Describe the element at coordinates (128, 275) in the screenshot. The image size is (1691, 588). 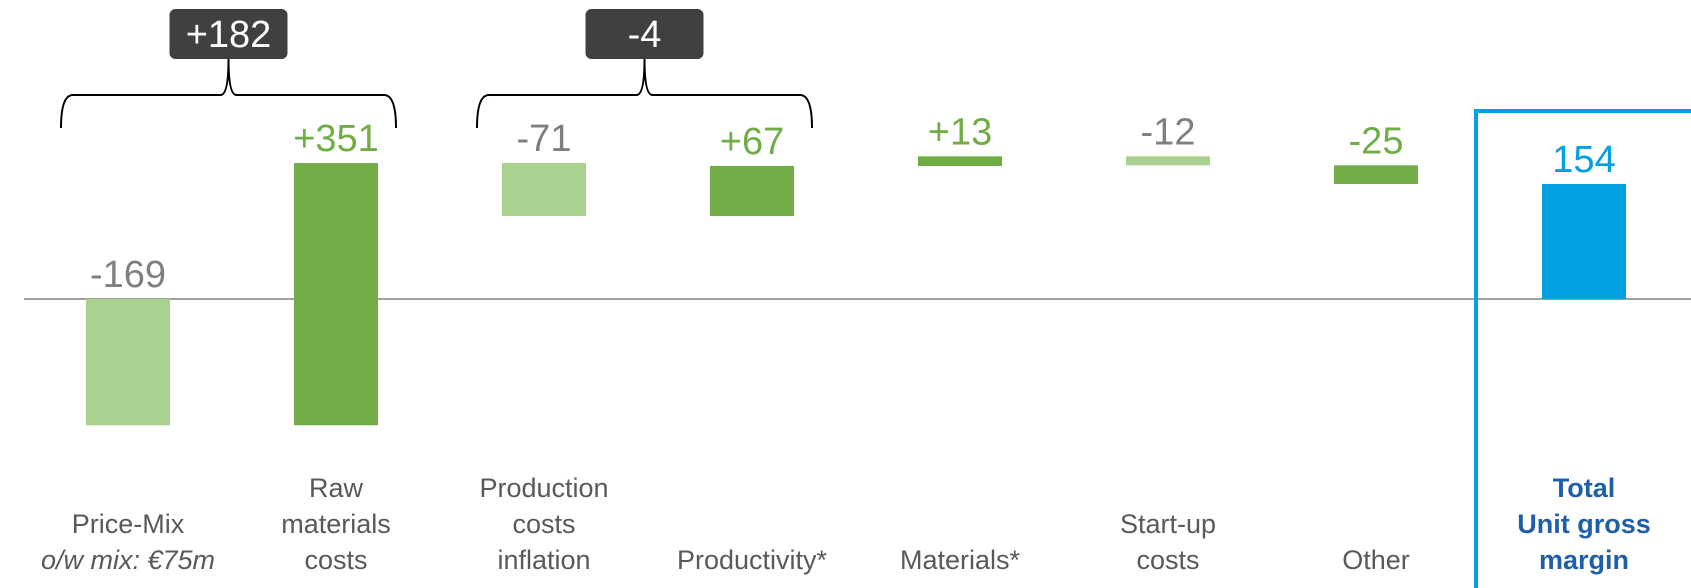
I see `value-label-1: -169` at that location.